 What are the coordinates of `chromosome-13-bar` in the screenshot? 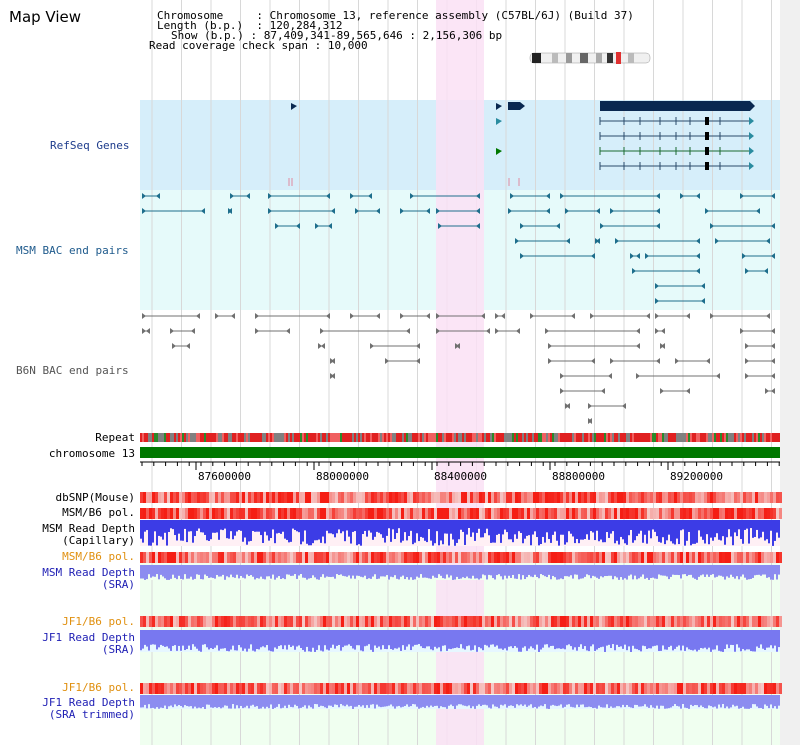 It's located at (460, 452).